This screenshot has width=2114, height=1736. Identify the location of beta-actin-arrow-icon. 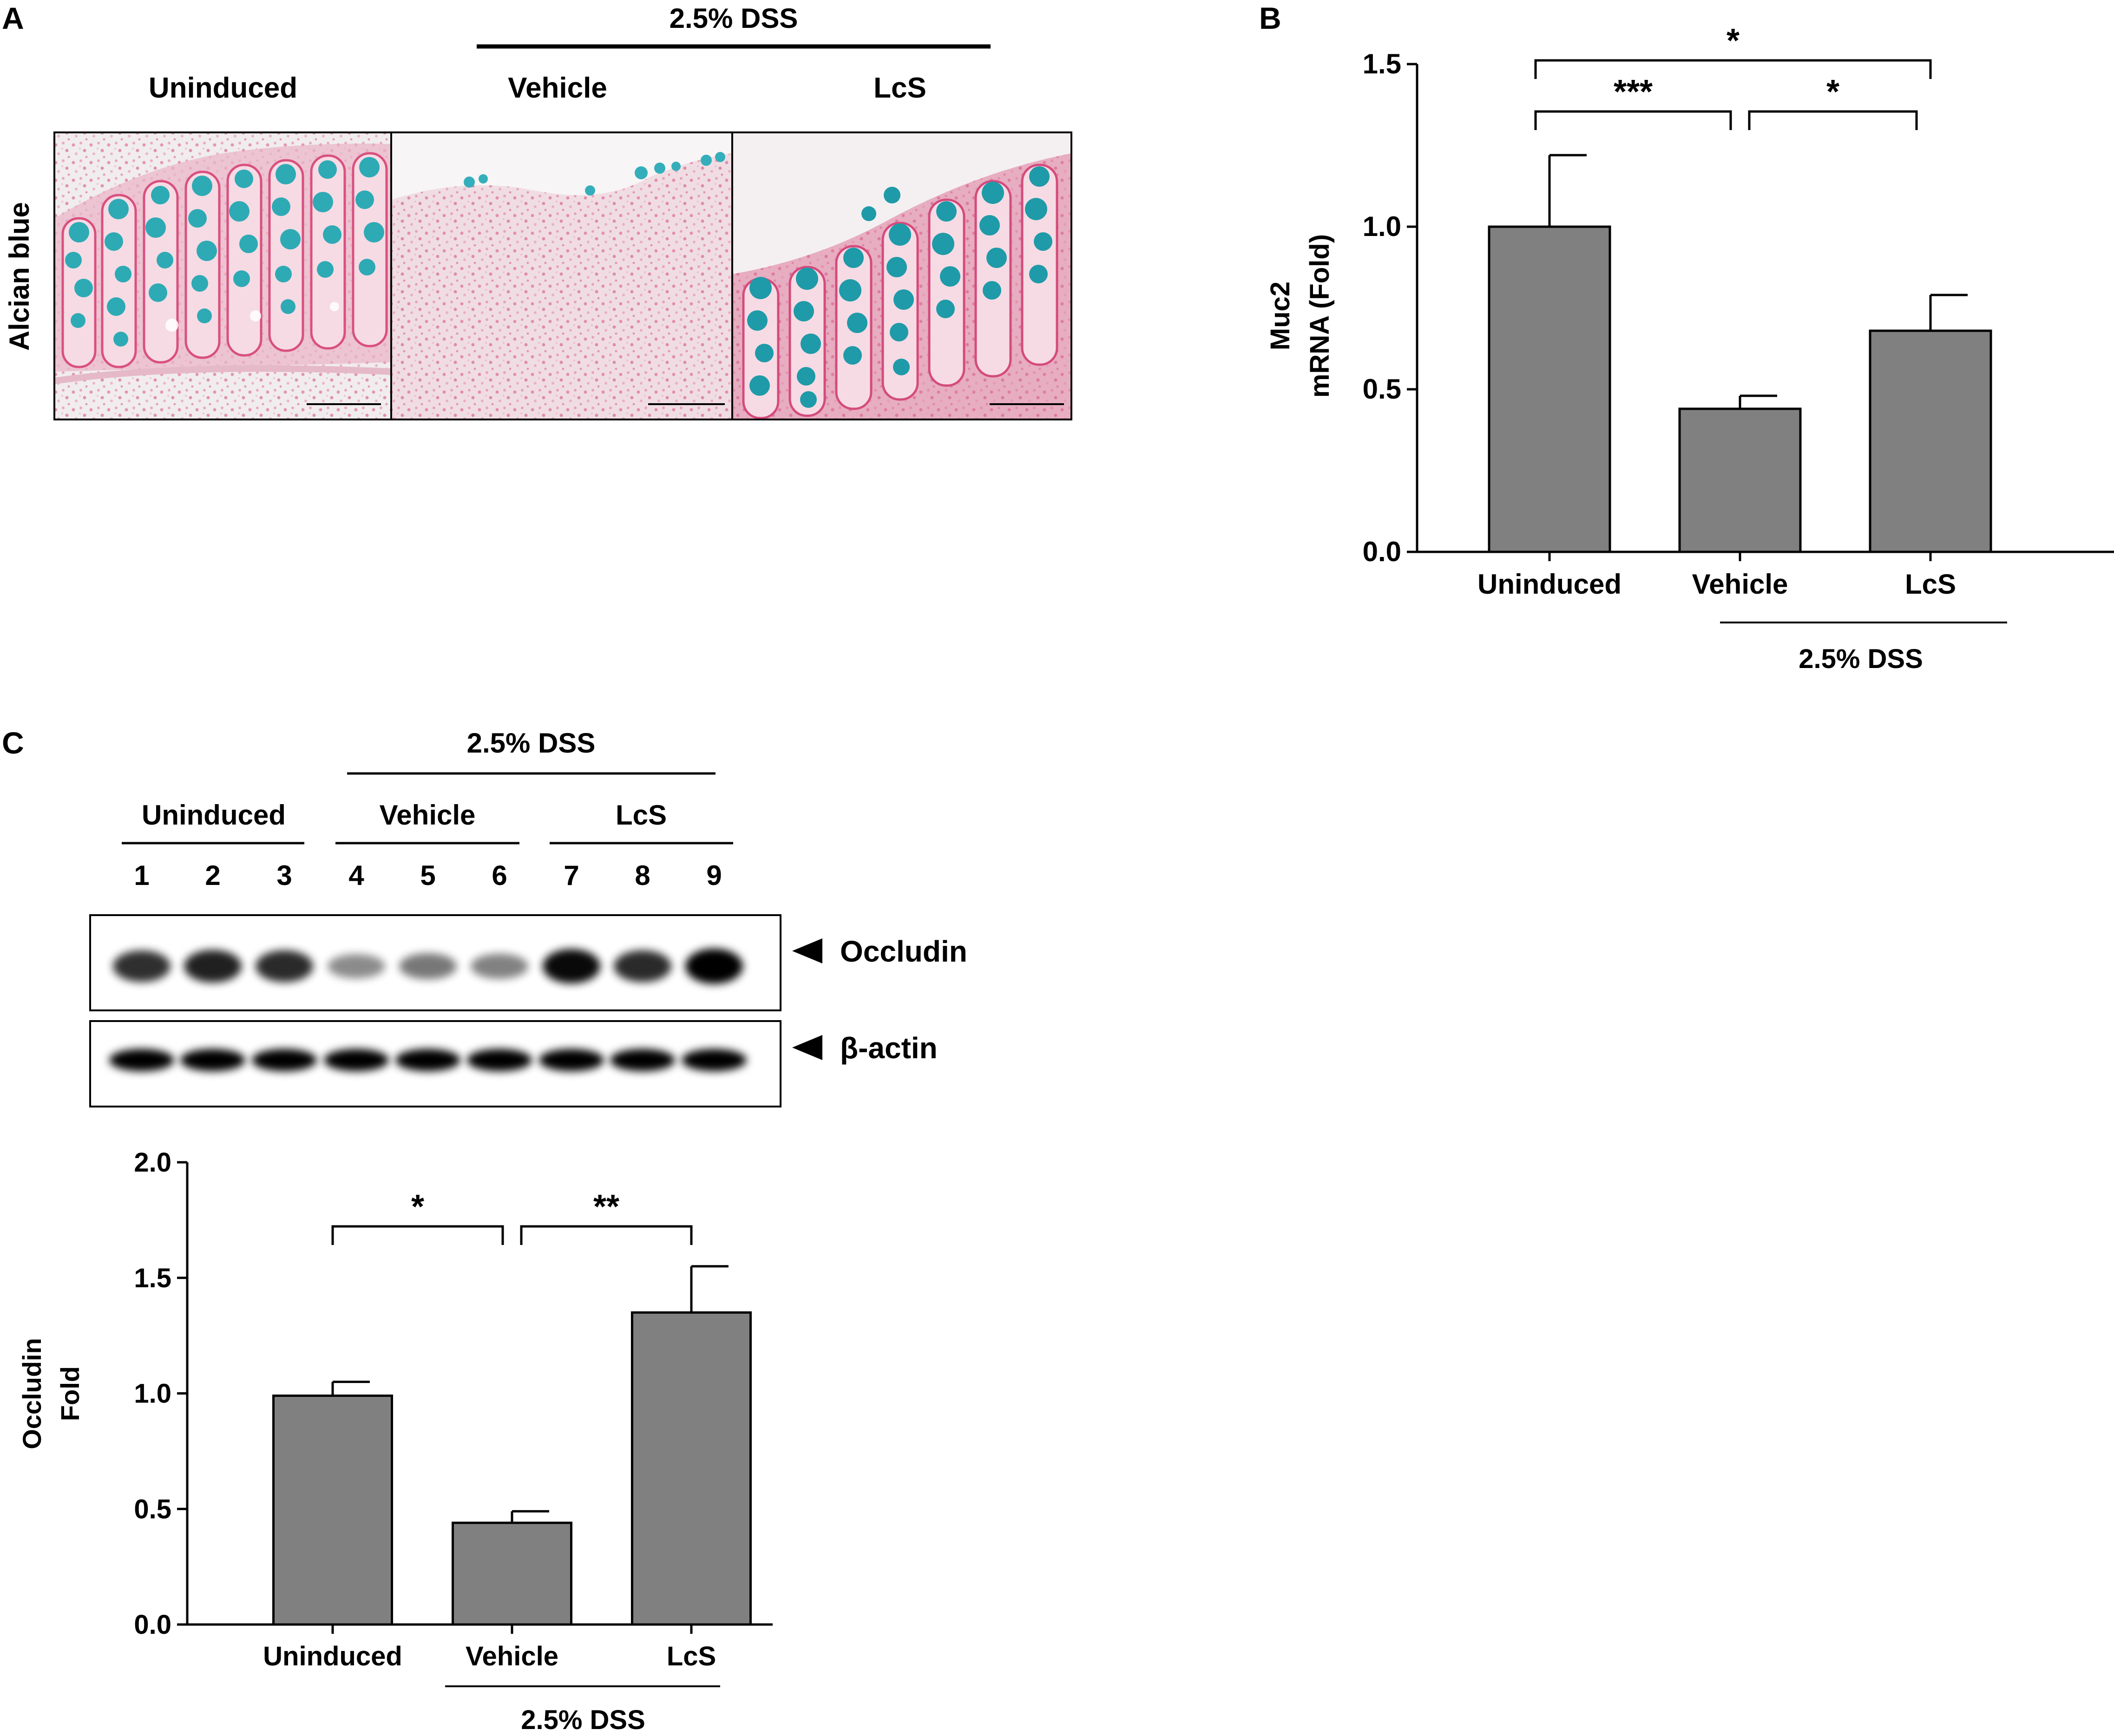
(807, 1047).